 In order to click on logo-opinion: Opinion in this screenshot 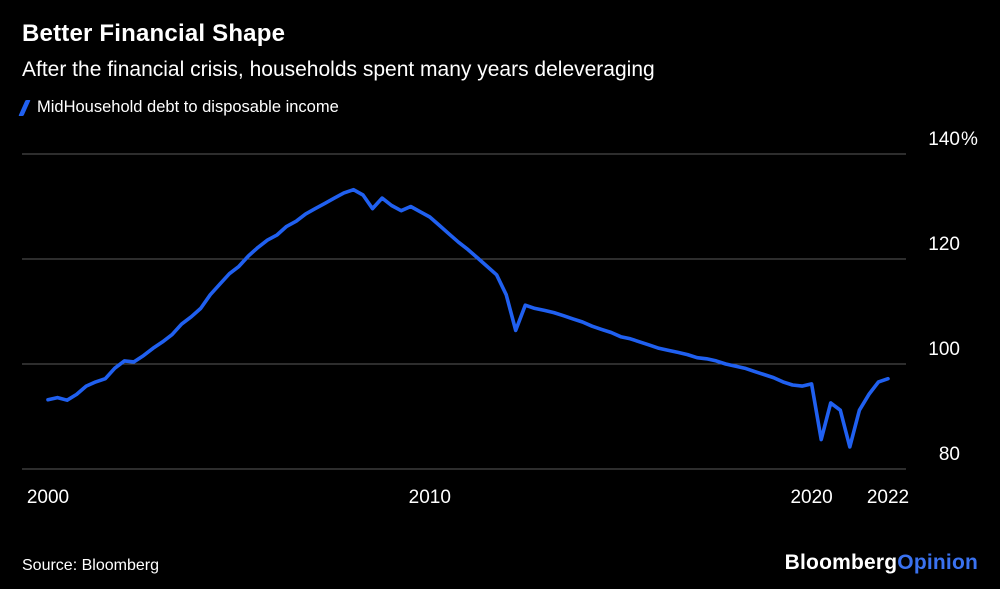, I will do `click(937, 562)`.